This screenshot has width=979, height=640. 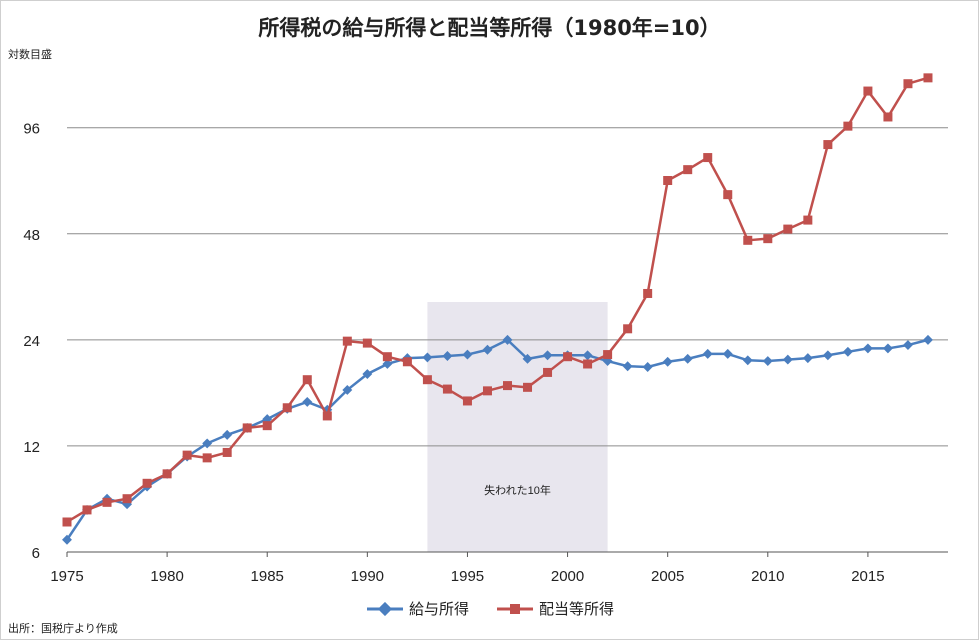 I want to click on legend-item-dividend: 配当等所得, so click(x=554, y=608).